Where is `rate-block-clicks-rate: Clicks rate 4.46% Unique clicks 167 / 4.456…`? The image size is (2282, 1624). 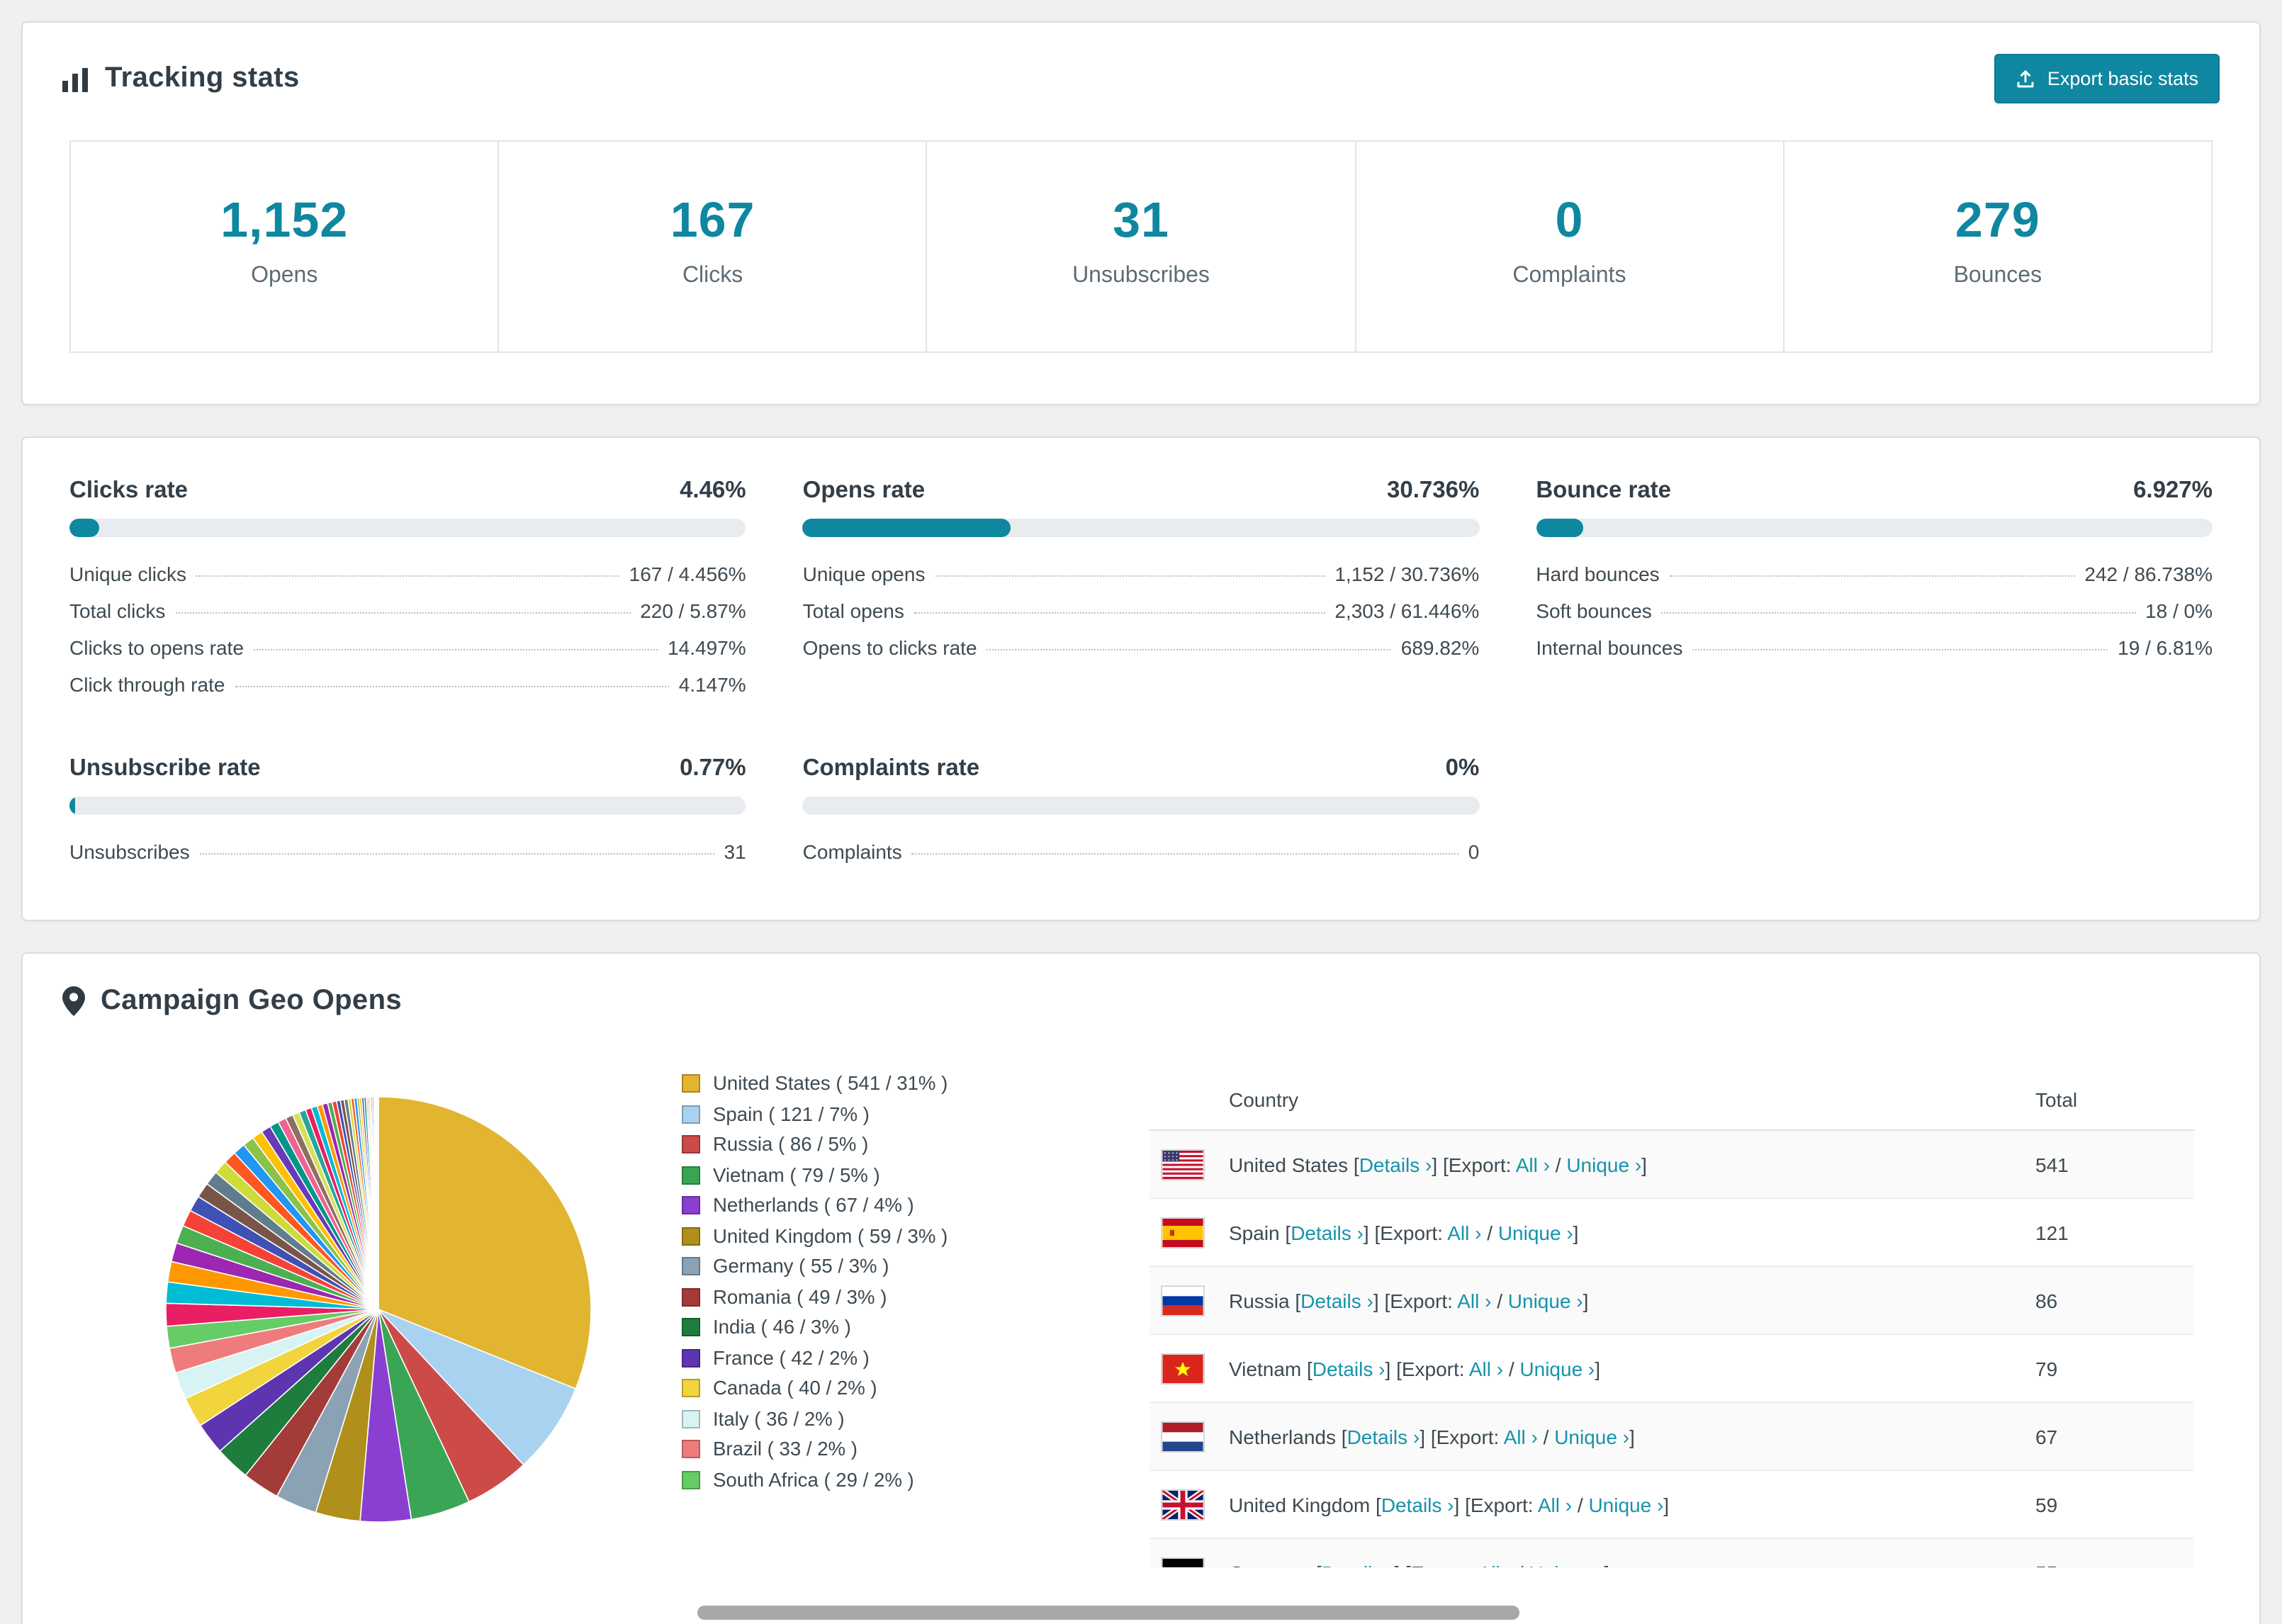
rate-block-clicks-rate: Clicks rate 4.46% Unique clicks 167 / 4.456… is located at coordinates (407, 587).